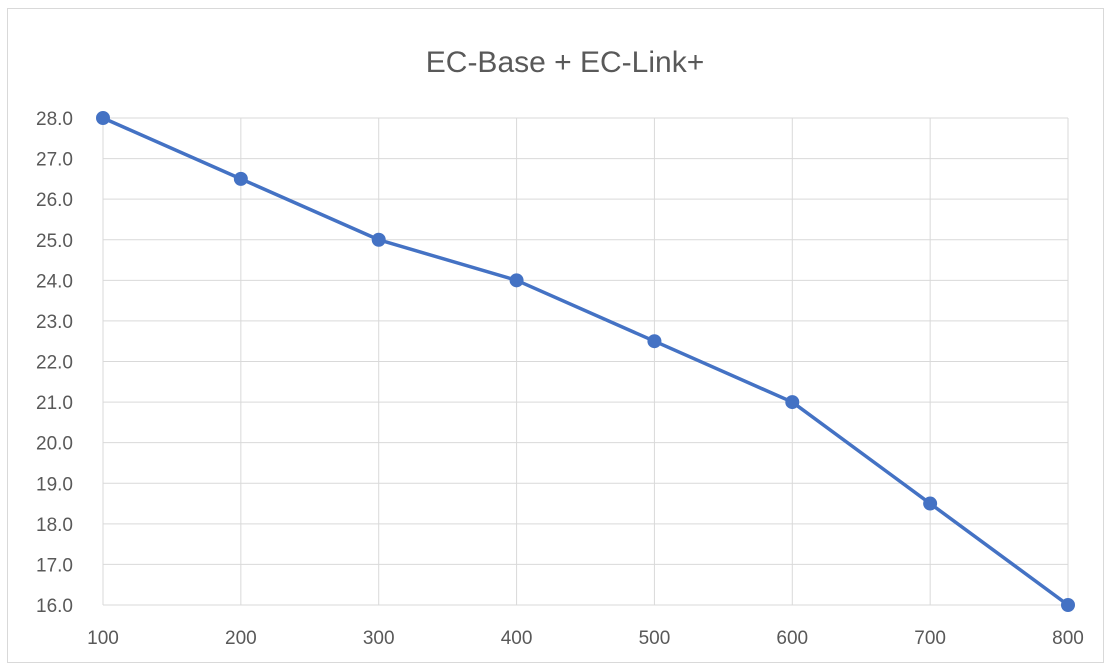 Image resolution: width=1110 pixels, height=667 pixels. I want to click on x-tick-label: 800, so click(1068, 638).